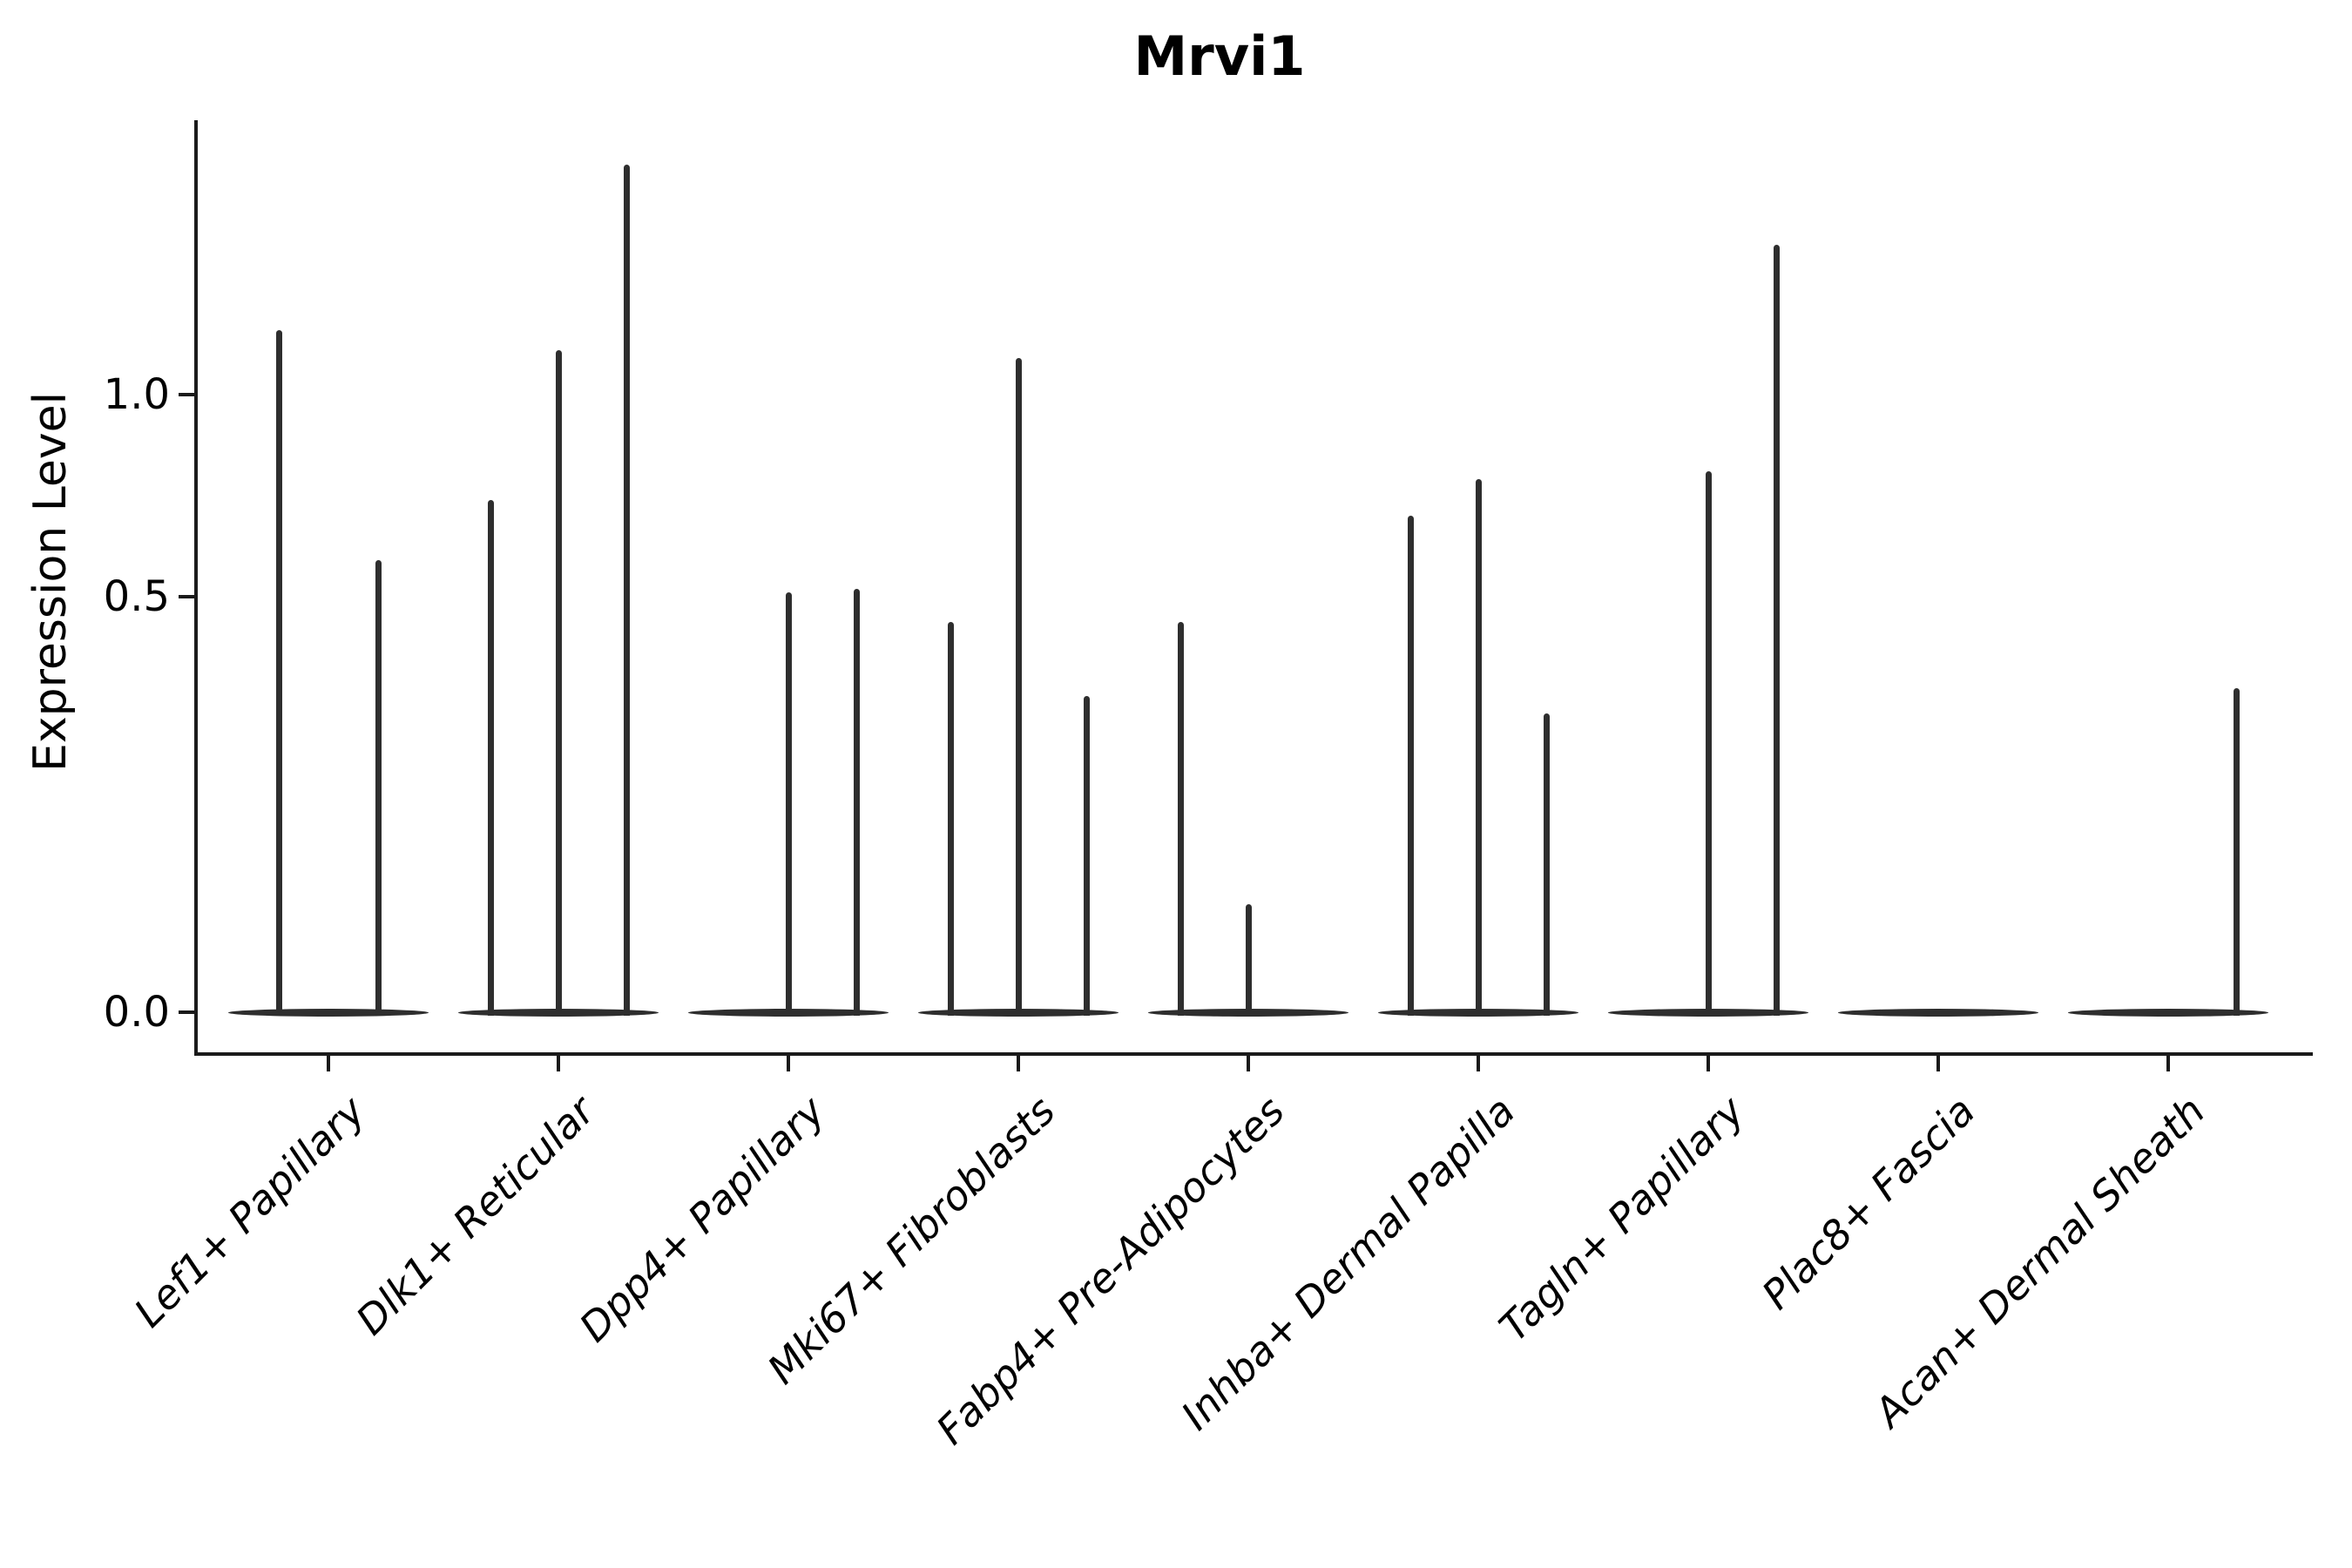 The width and height of the screenshot is (2352, 1568). Describe the element at coordinates (1253, 1054) in the screenshot. I see `x-axis-spine` at that location.